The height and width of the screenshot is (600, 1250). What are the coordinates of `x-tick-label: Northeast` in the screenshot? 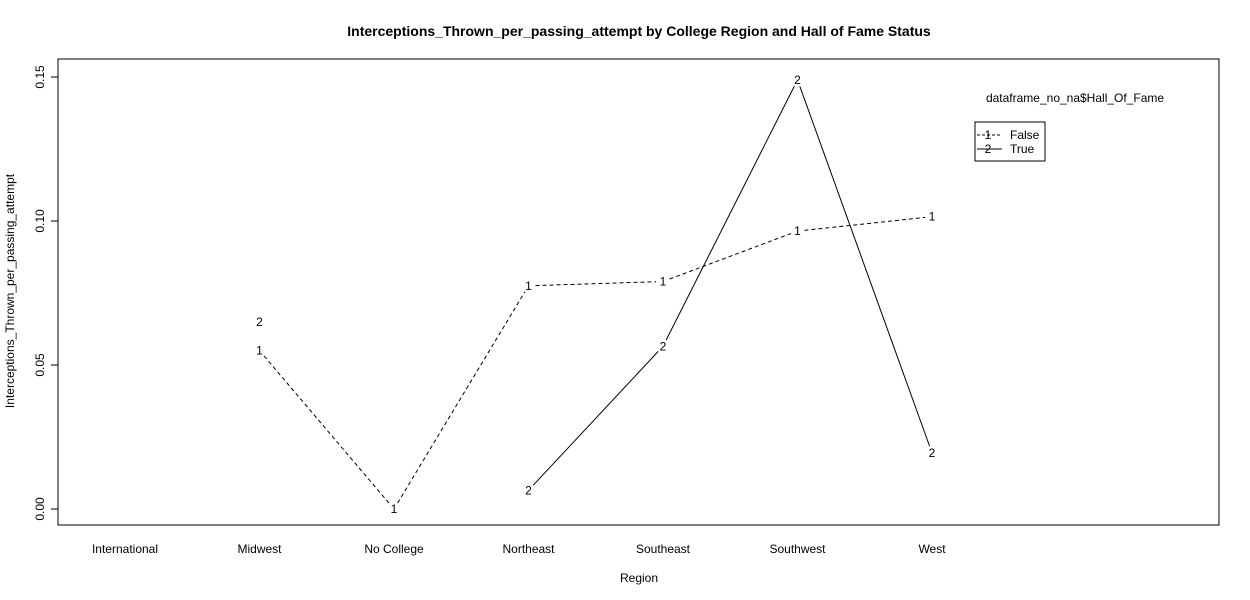 It's located at (528, 549).